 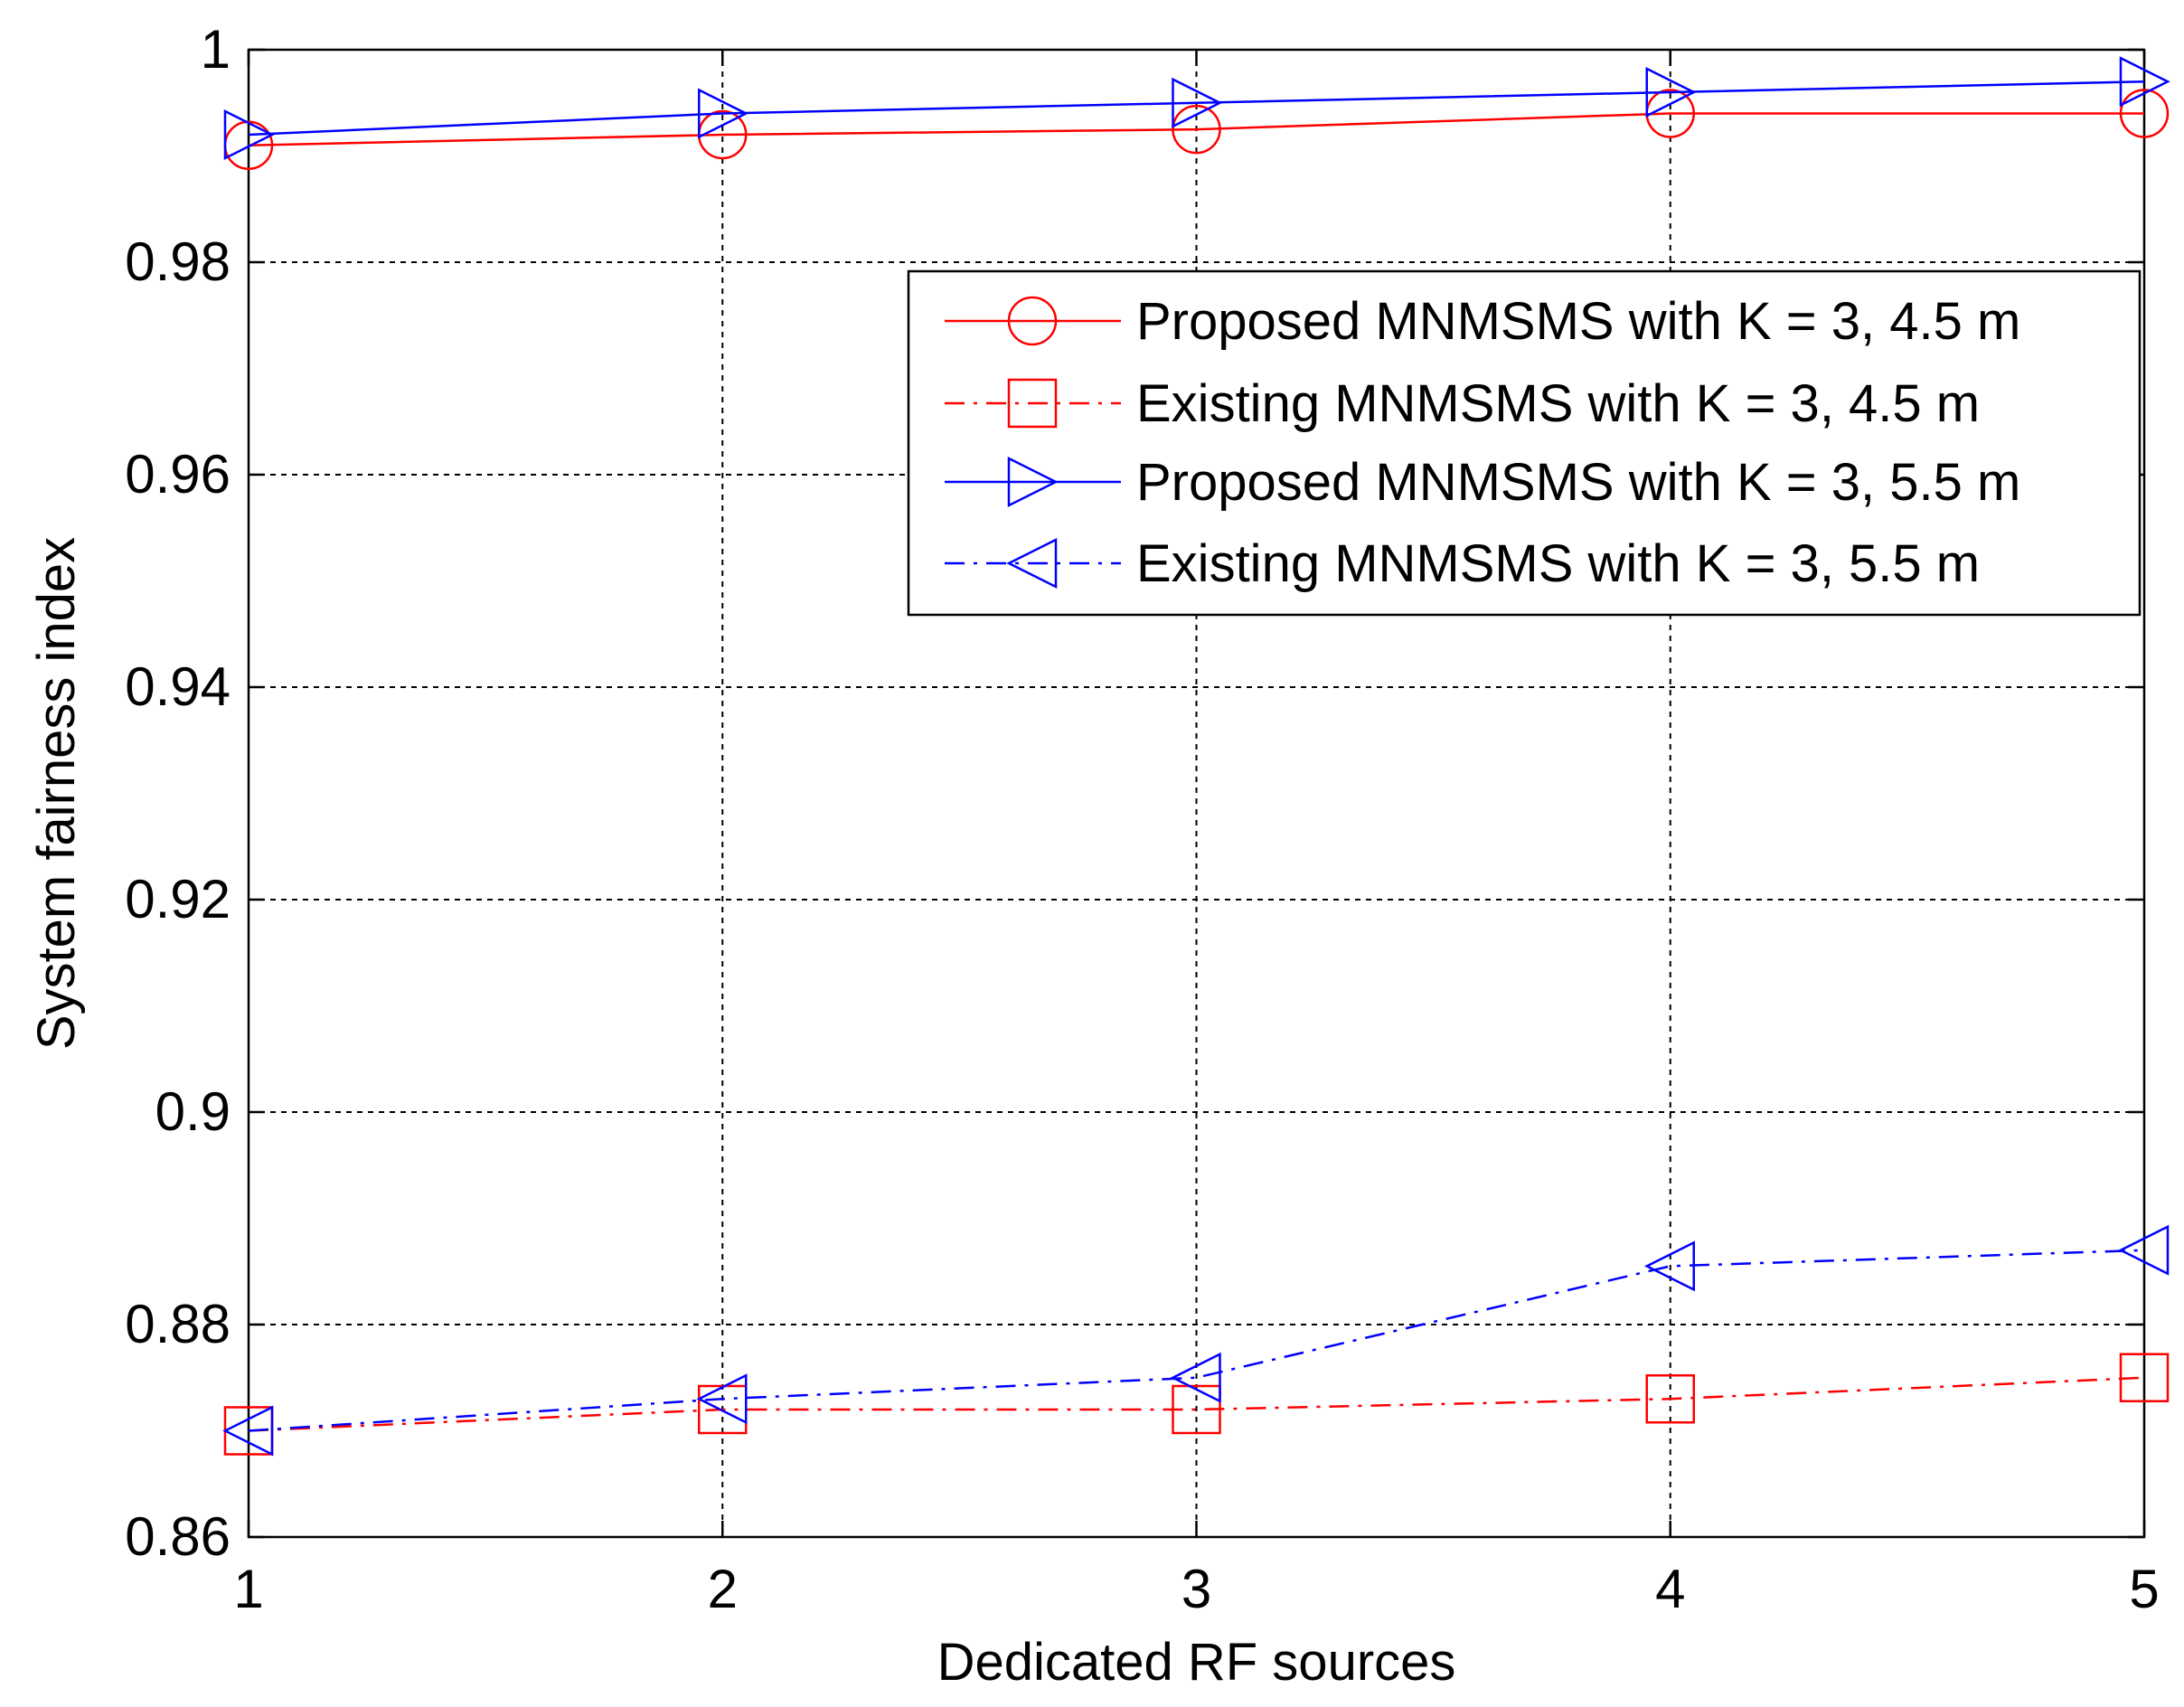 I want to click on legend-box, so click(x=1524, y=443).